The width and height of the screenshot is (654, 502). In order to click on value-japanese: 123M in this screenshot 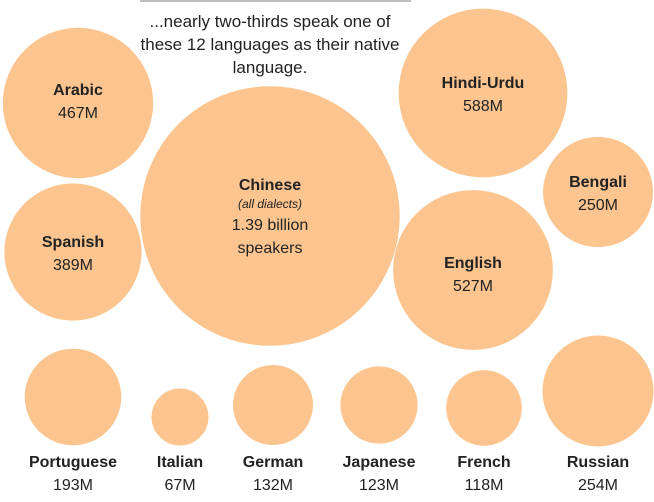, I will do `click(379, 485)`.